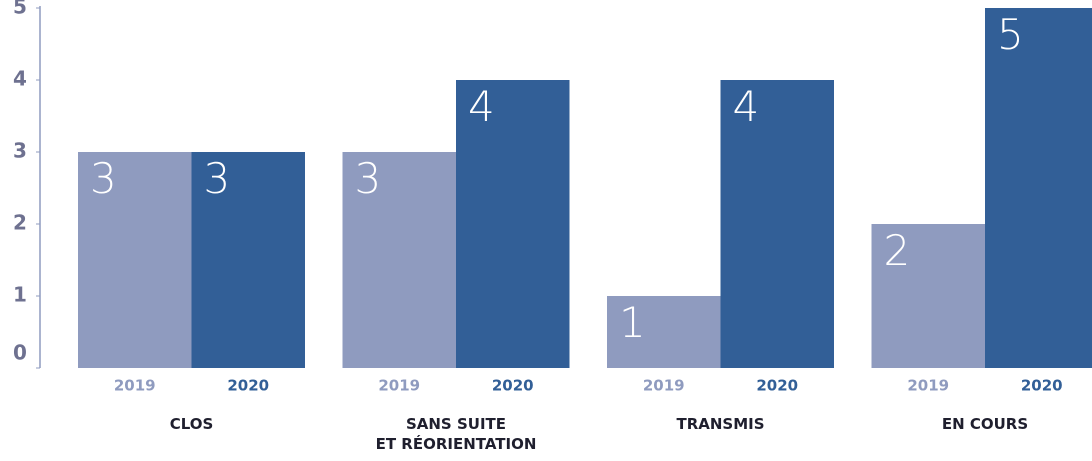  I want to click on category-label: CLOS, so click(191, 424).